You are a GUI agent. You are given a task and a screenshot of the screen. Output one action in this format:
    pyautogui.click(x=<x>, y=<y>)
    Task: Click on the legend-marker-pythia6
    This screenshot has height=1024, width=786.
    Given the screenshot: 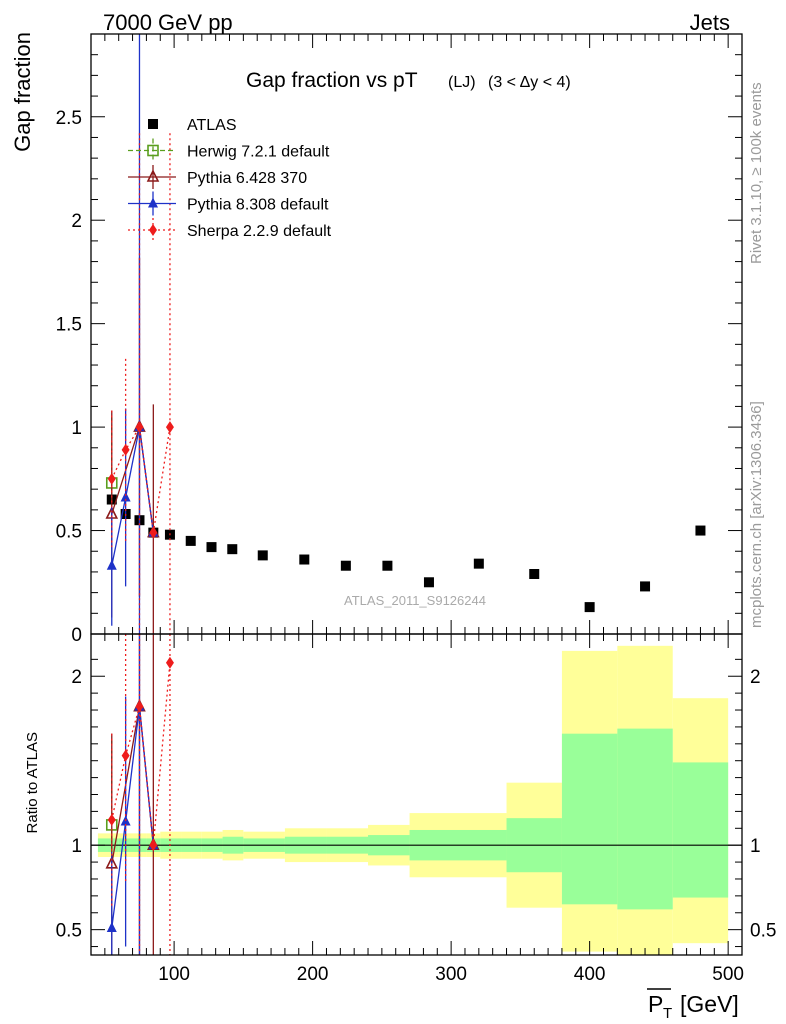 What is the action you would take?
    pyautogui.click(x=153, y=175)
    